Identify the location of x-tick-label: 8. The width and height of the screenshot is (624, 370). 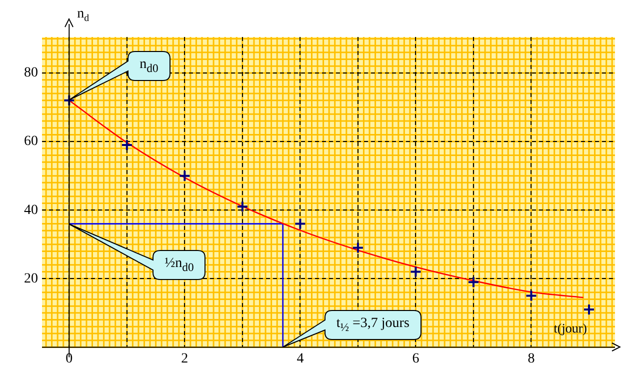
(531, 358).